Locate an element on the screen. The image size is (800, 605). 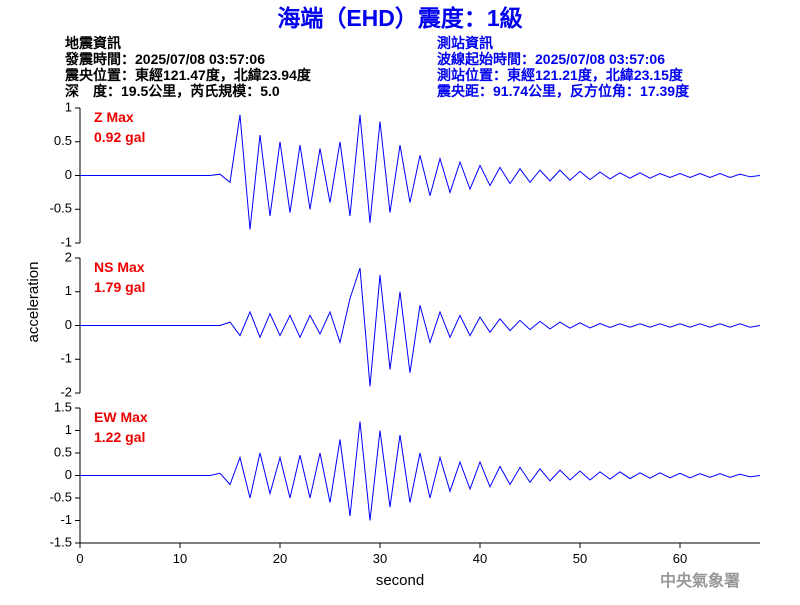
info-right: 波線起始時間：2025/07/08 03:57:06 is located at coordinates (551, 59).